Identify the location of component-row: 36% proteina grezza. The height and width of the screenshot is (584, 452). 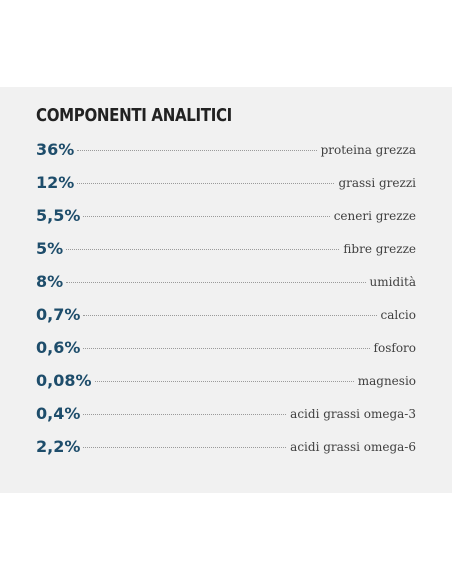
(226, 149).